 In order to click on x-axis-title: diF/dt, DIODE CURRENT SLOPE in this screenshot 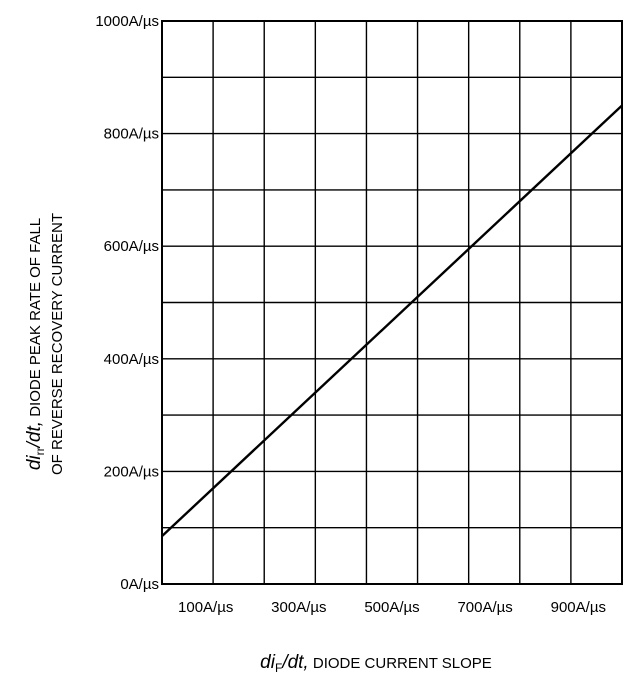, I will do `click(376, 663)`.